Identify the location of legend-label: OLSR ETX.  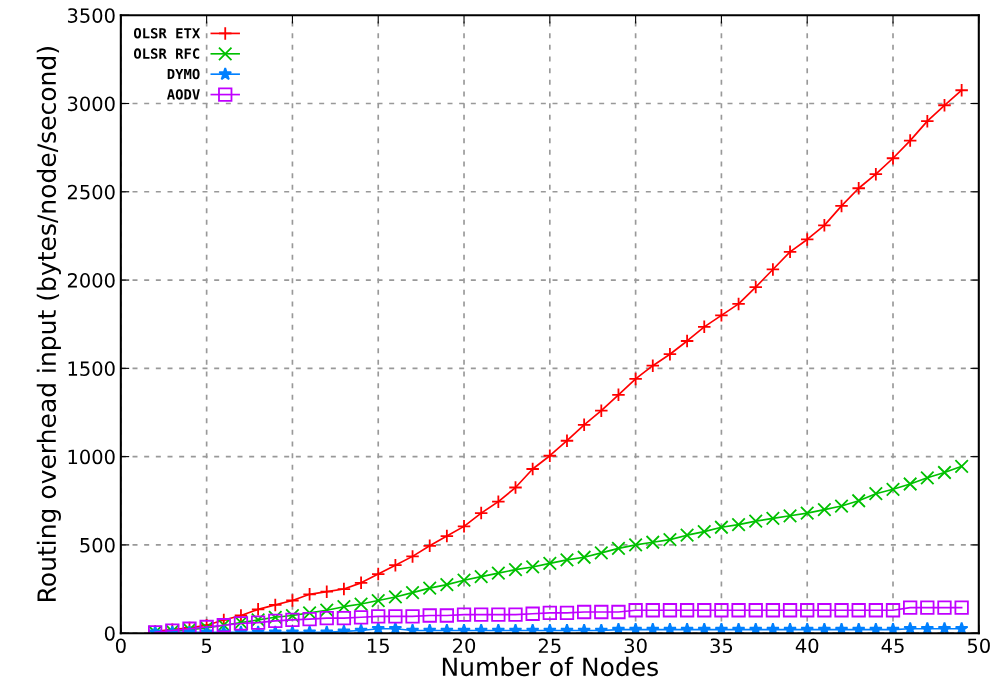
(167, 33).